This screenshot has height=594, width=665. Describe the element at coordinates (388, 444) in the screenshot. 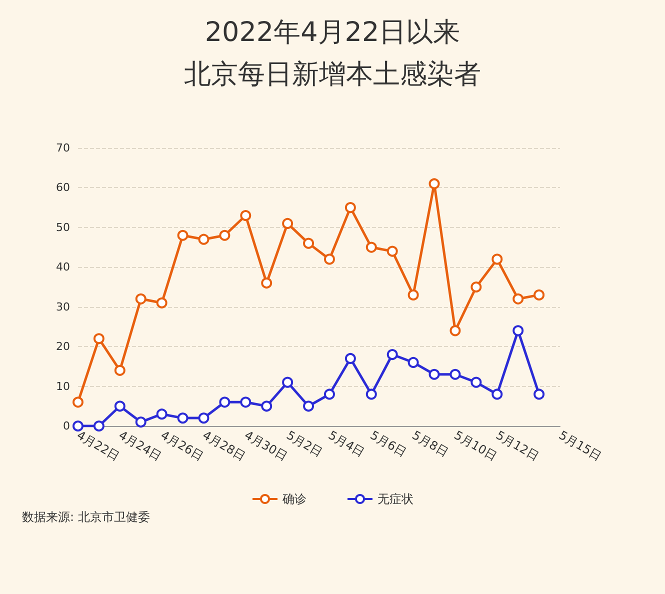

I see `x-tick-label: 5月6日` at that location.